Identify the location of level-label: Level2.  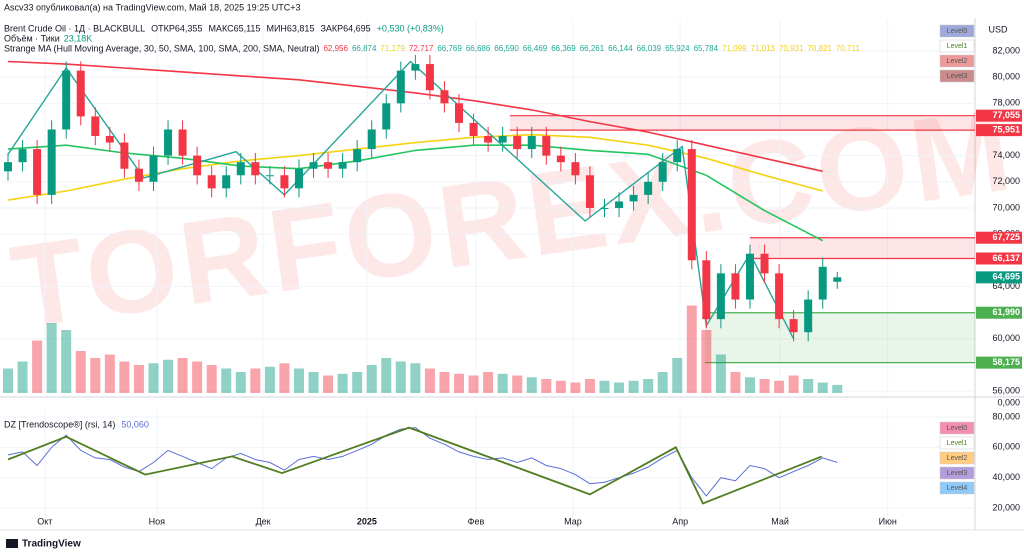
(957, 61).